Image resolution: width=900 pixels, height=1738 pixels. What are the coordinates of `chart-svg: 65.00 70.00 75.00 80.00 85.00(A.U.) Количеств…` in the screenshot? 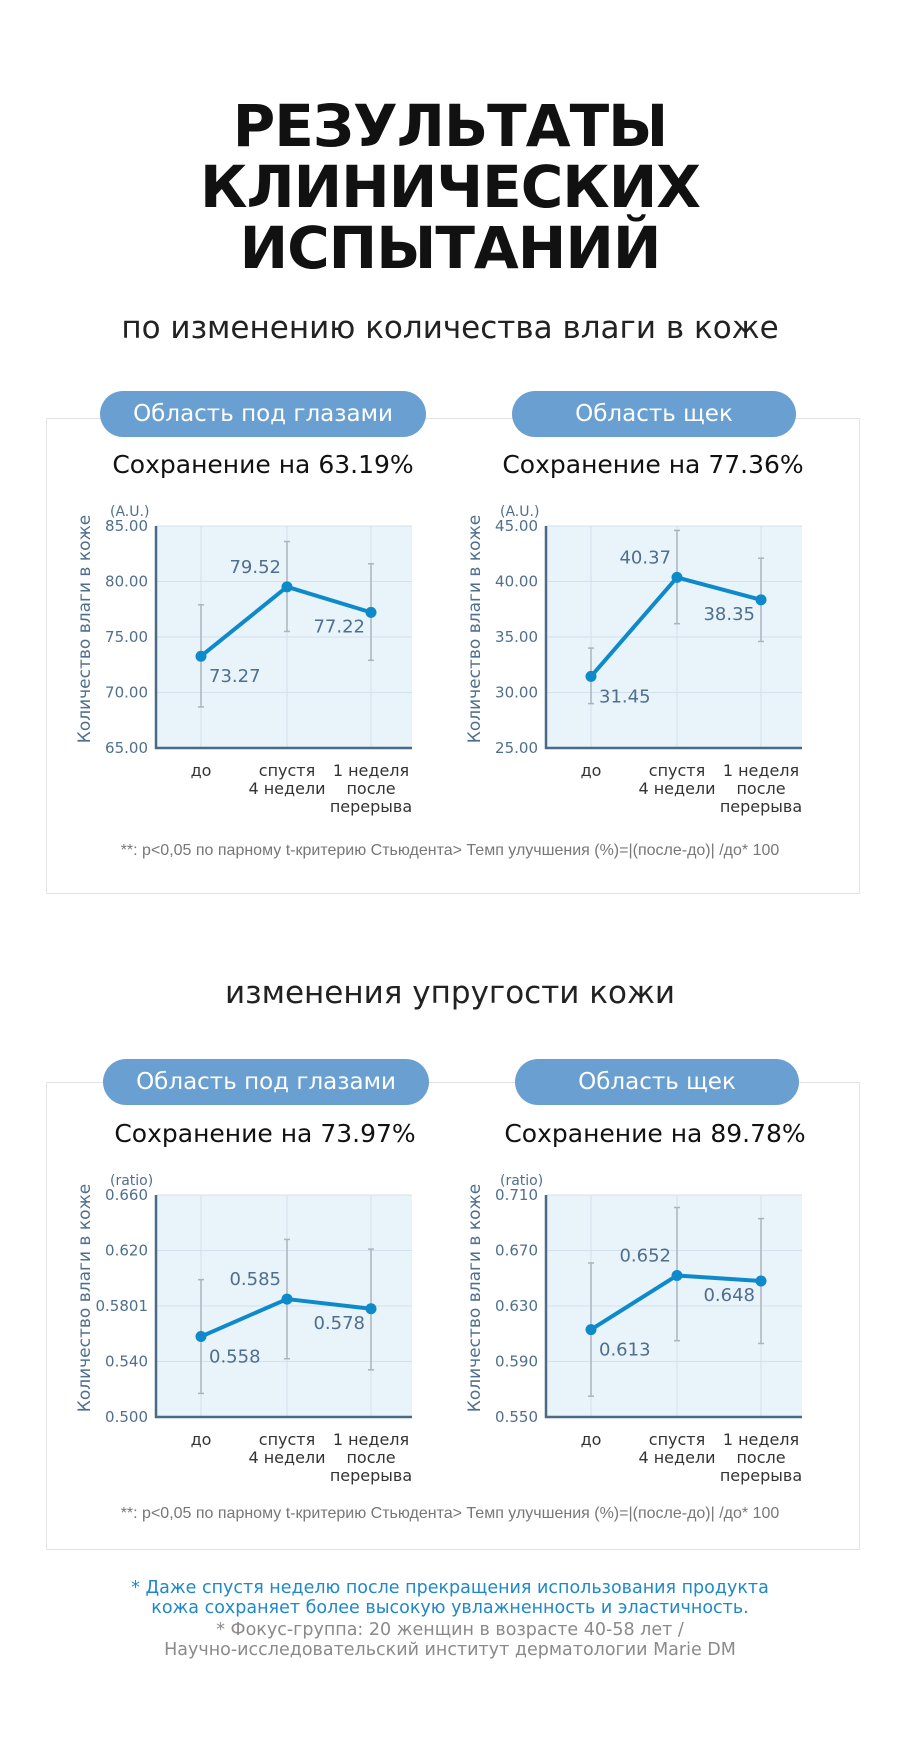 It's located at (243, 660).